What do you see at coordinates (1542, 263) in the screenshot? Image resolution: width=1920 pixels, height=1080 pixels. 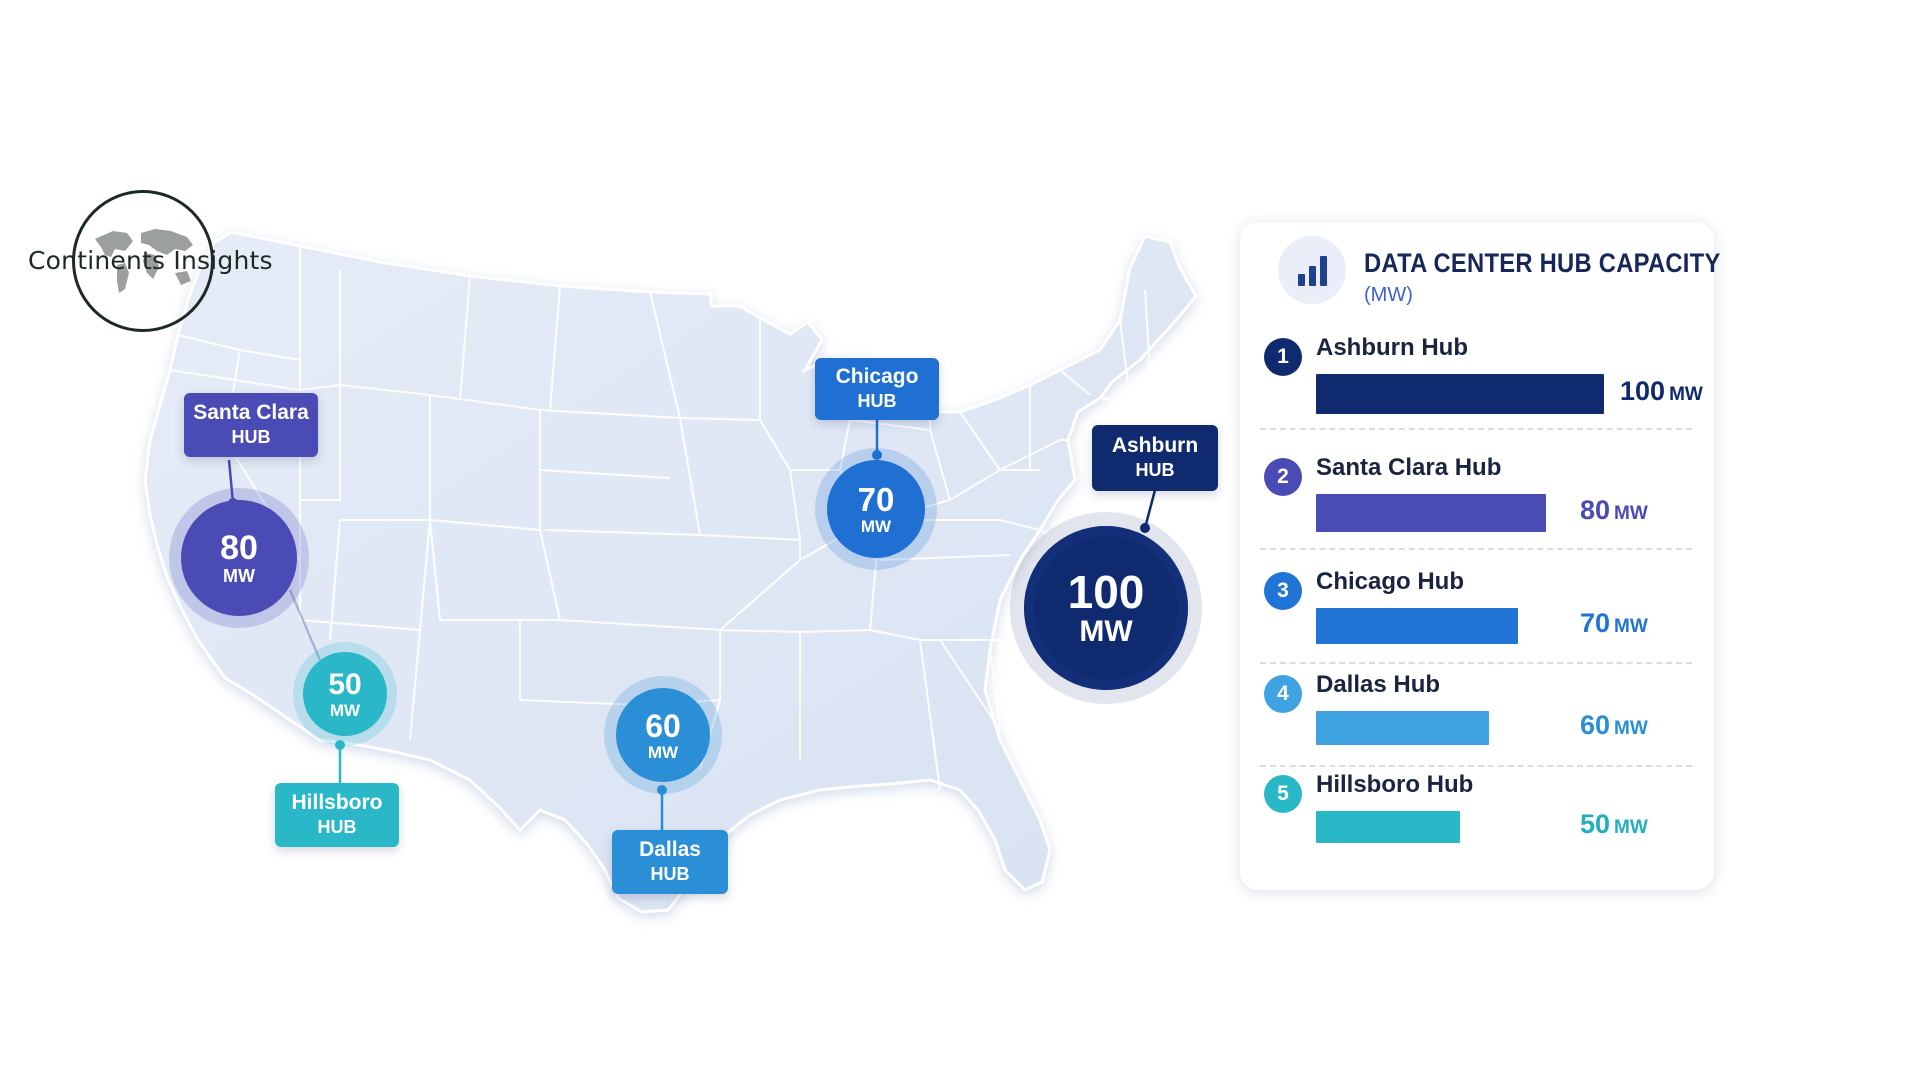 I see `panel-title: DATA CENTER HUB CAPACITY` at bounding box center [1542, 263].